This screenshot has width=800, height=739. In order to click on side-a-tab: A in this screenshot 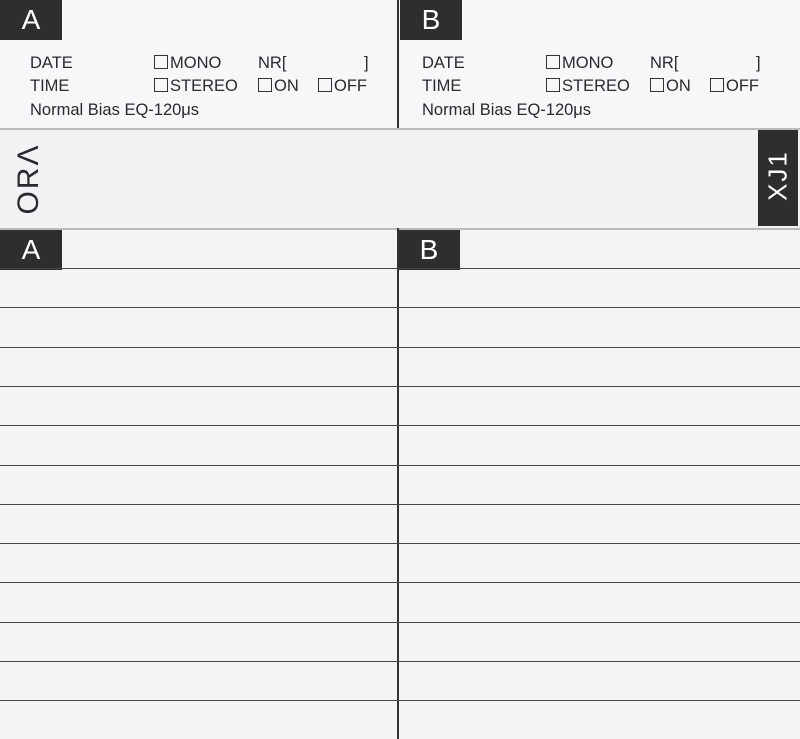, I will do `click(31, 20)`.